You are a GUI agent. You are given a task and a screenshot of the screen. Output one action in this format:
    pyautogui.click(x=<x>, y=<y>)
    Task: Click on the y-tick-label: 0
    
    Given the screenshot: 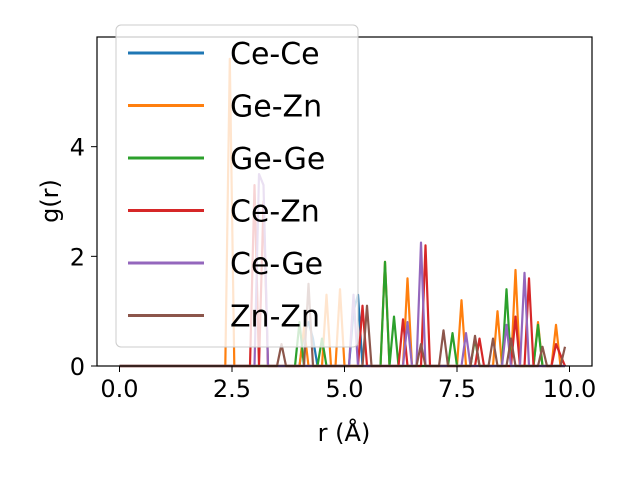 What is the action you would take?
    pyautogui.click(x=77, y=367)
    